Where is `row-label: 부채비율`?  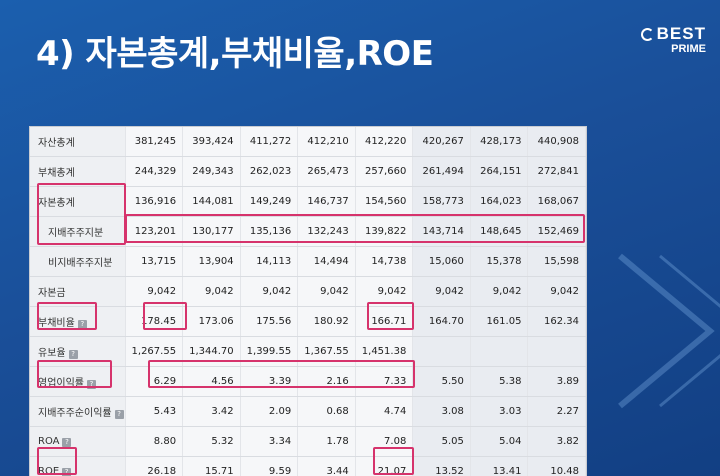 row-label: 부채비율 is located at coordinates (56, 323).